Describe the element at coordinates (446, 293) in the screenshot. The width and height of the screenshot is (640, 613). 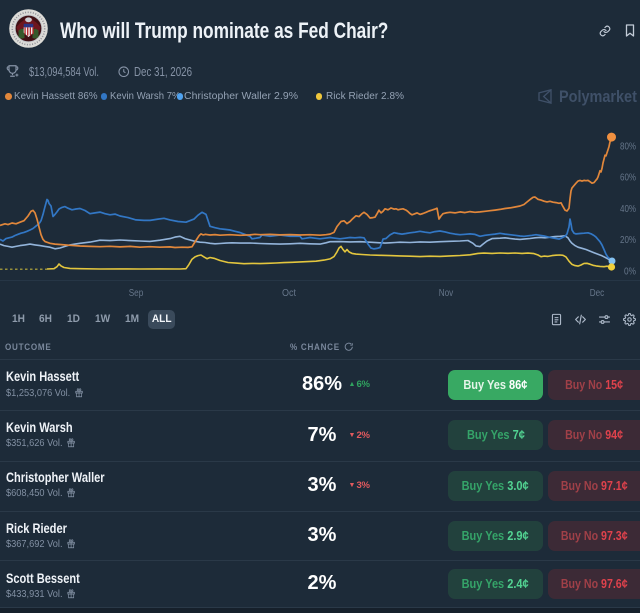
I see `svg-text: Nov` at that location.